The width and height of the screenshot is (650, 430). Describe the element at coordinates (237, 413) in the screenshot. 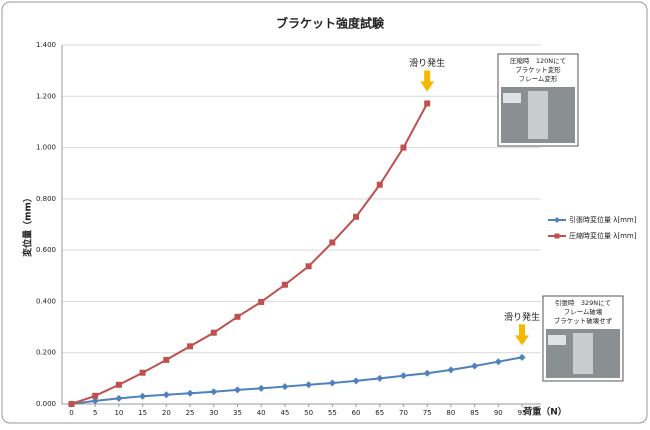

I see `x-tick-label: 35` at that location.